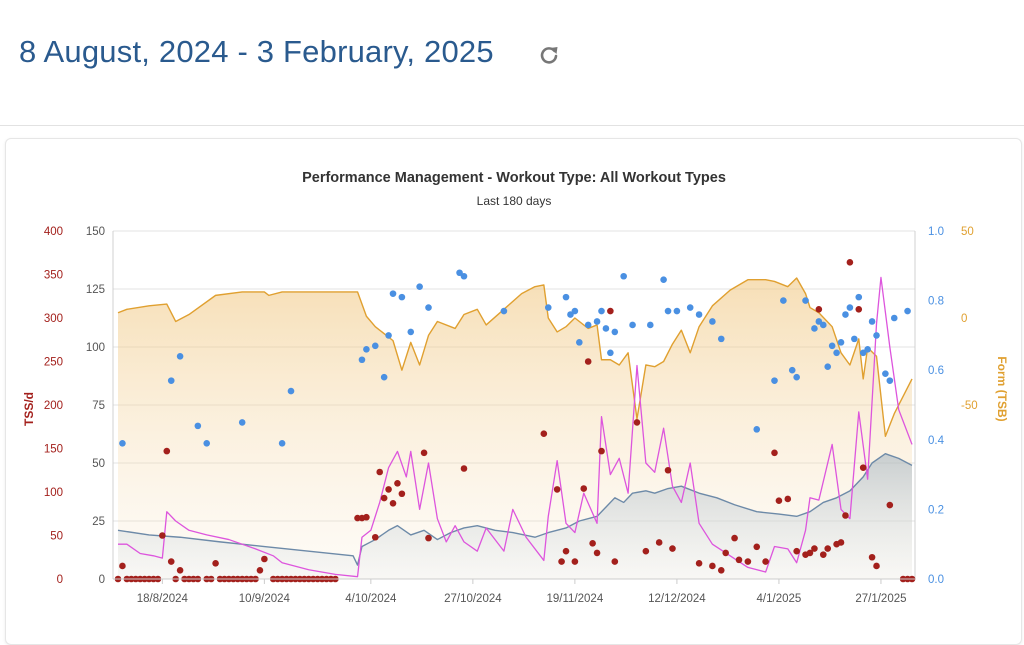  I want to click on chart-subtitle: Last 180 days, so click(514, 201).